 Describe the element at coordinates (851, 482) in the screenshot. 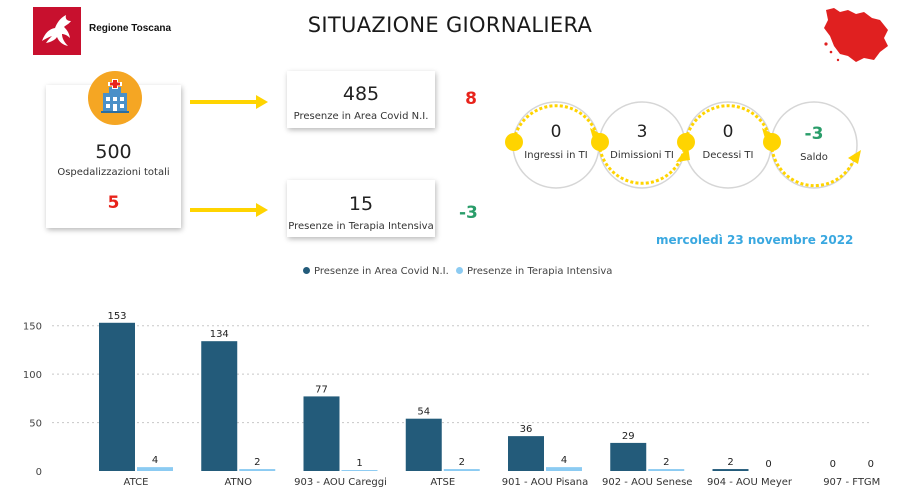

I see `x-tick-label: 907 - FTGM` at that location.